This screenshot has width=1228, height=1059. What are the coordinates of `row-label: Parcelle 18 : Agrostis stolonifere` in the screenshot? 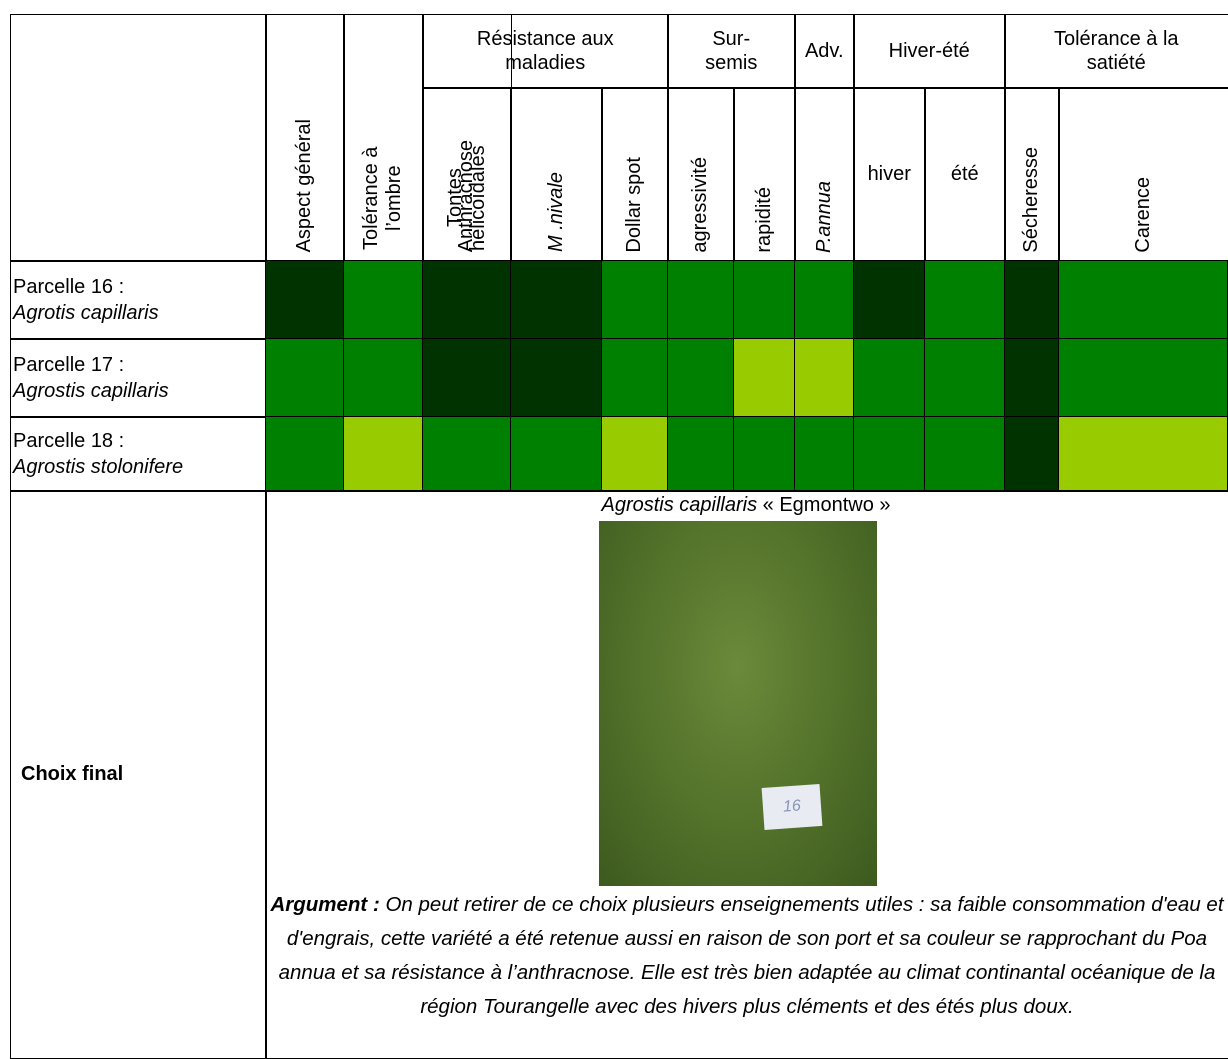 It's located at (138, 454).